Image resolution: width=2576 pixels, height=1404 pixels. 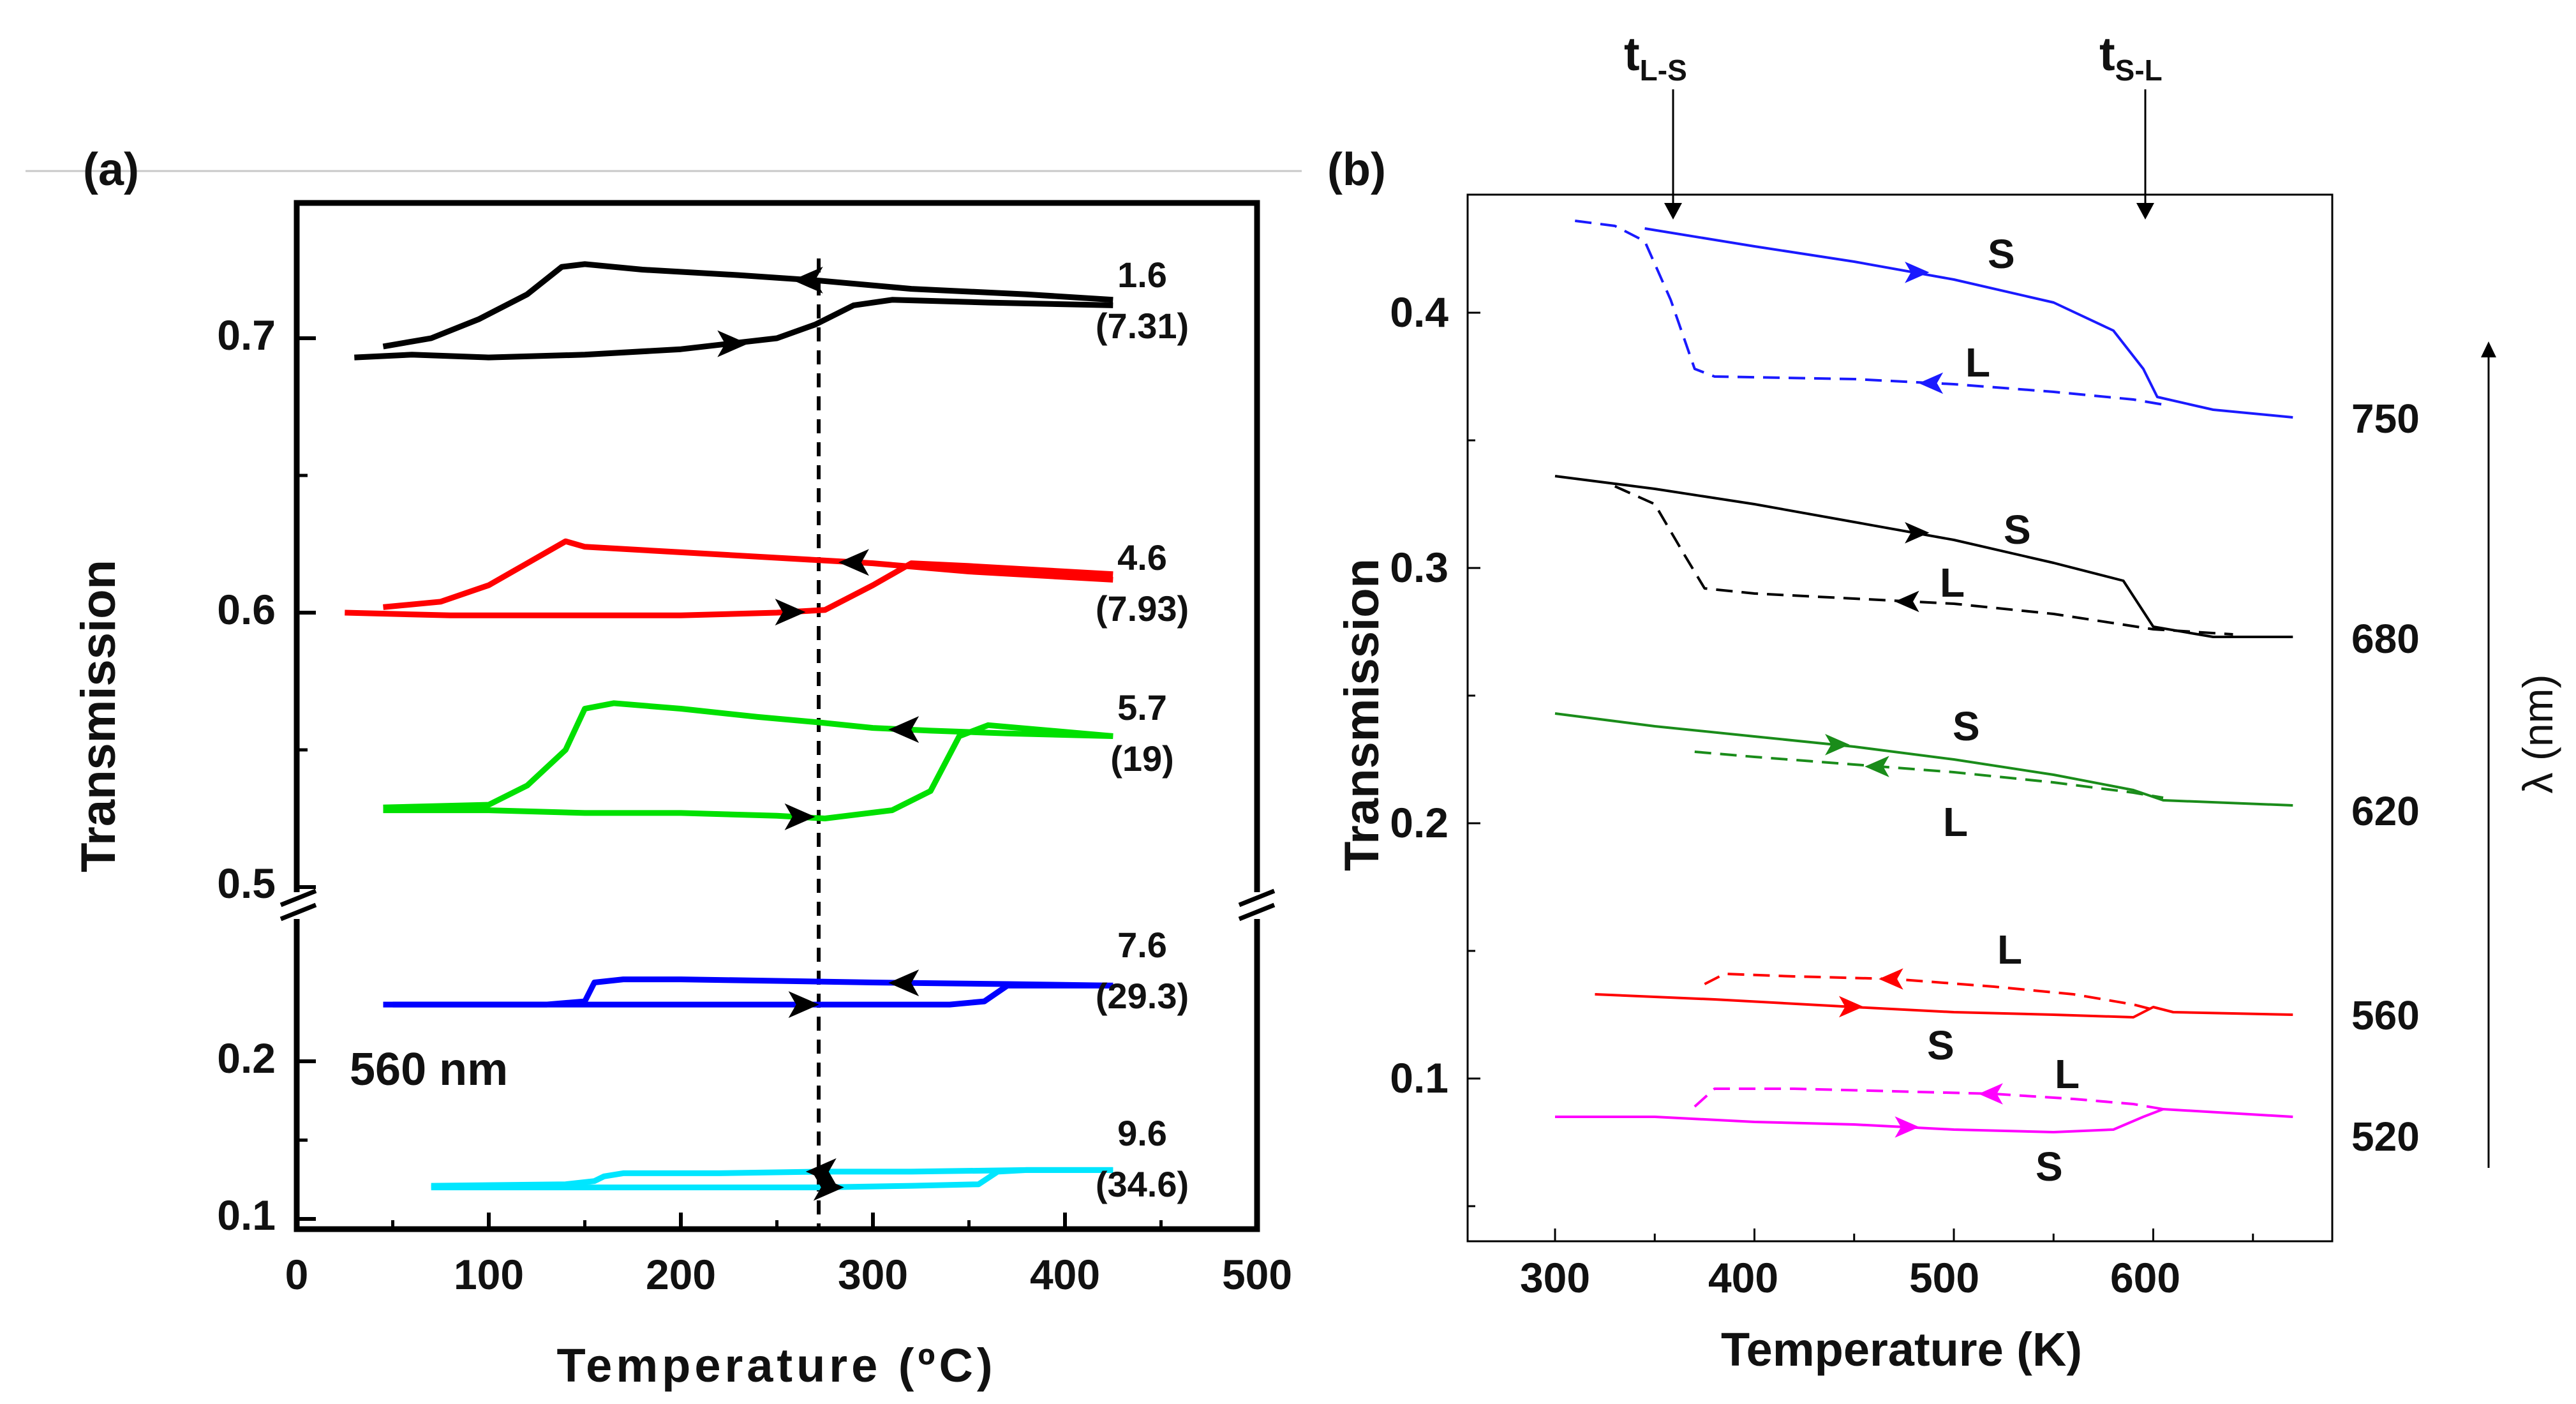 What do you see at coordinates (1952, 583) in the screenshot?
I see `label-l-680: L` at bounding box center [1952, 583].